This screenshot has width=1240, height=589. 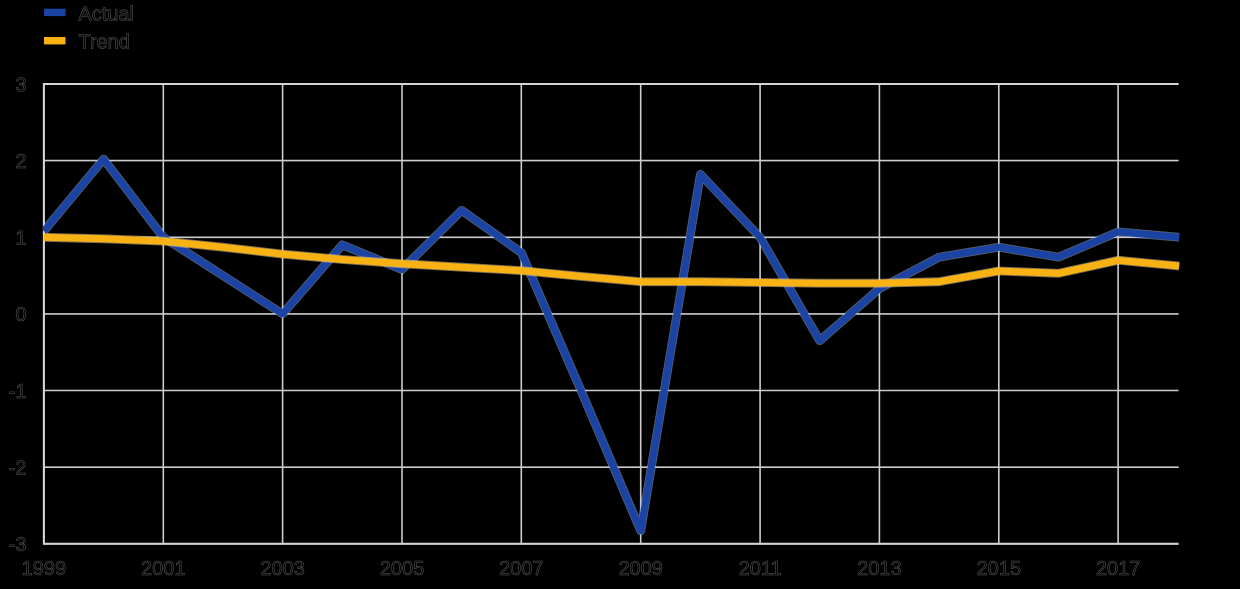 I want to click on svg-text: 3, so click(x=20, y=85).